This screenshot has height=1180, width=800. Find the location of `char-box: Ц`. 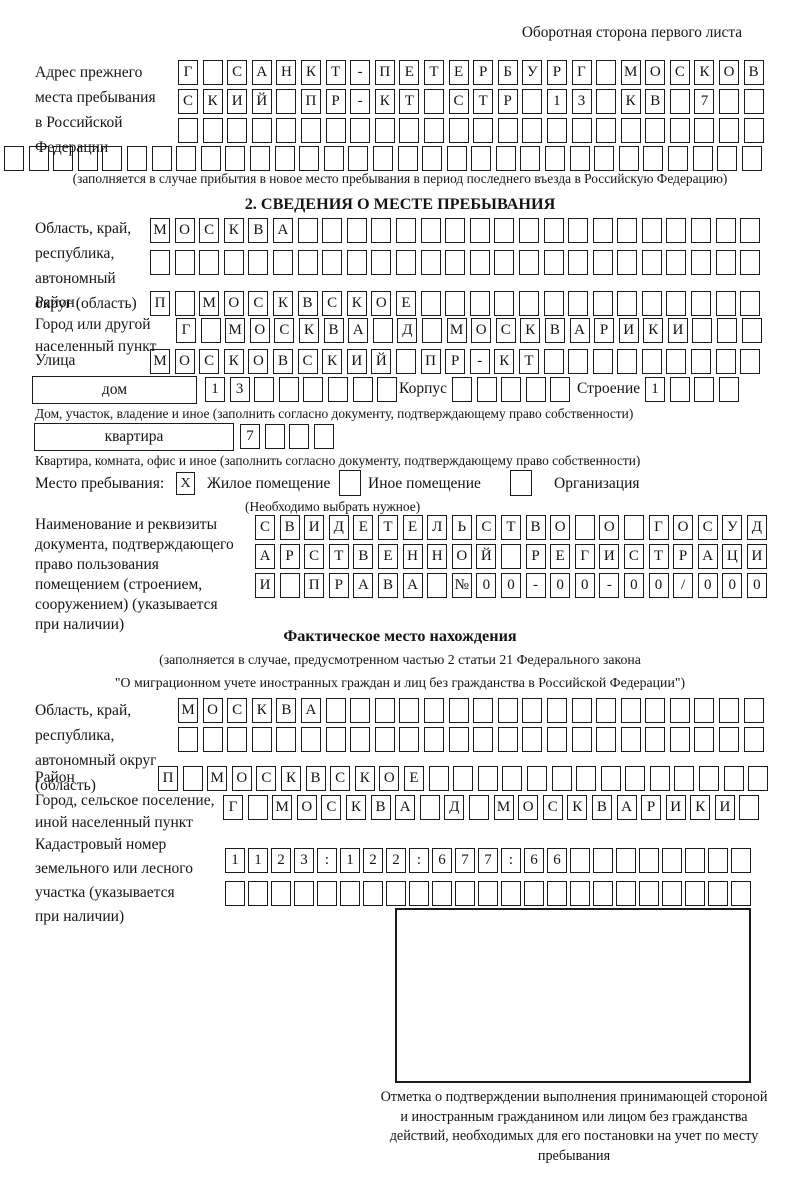

char-box: Ц is located at coordinates (732, 556).